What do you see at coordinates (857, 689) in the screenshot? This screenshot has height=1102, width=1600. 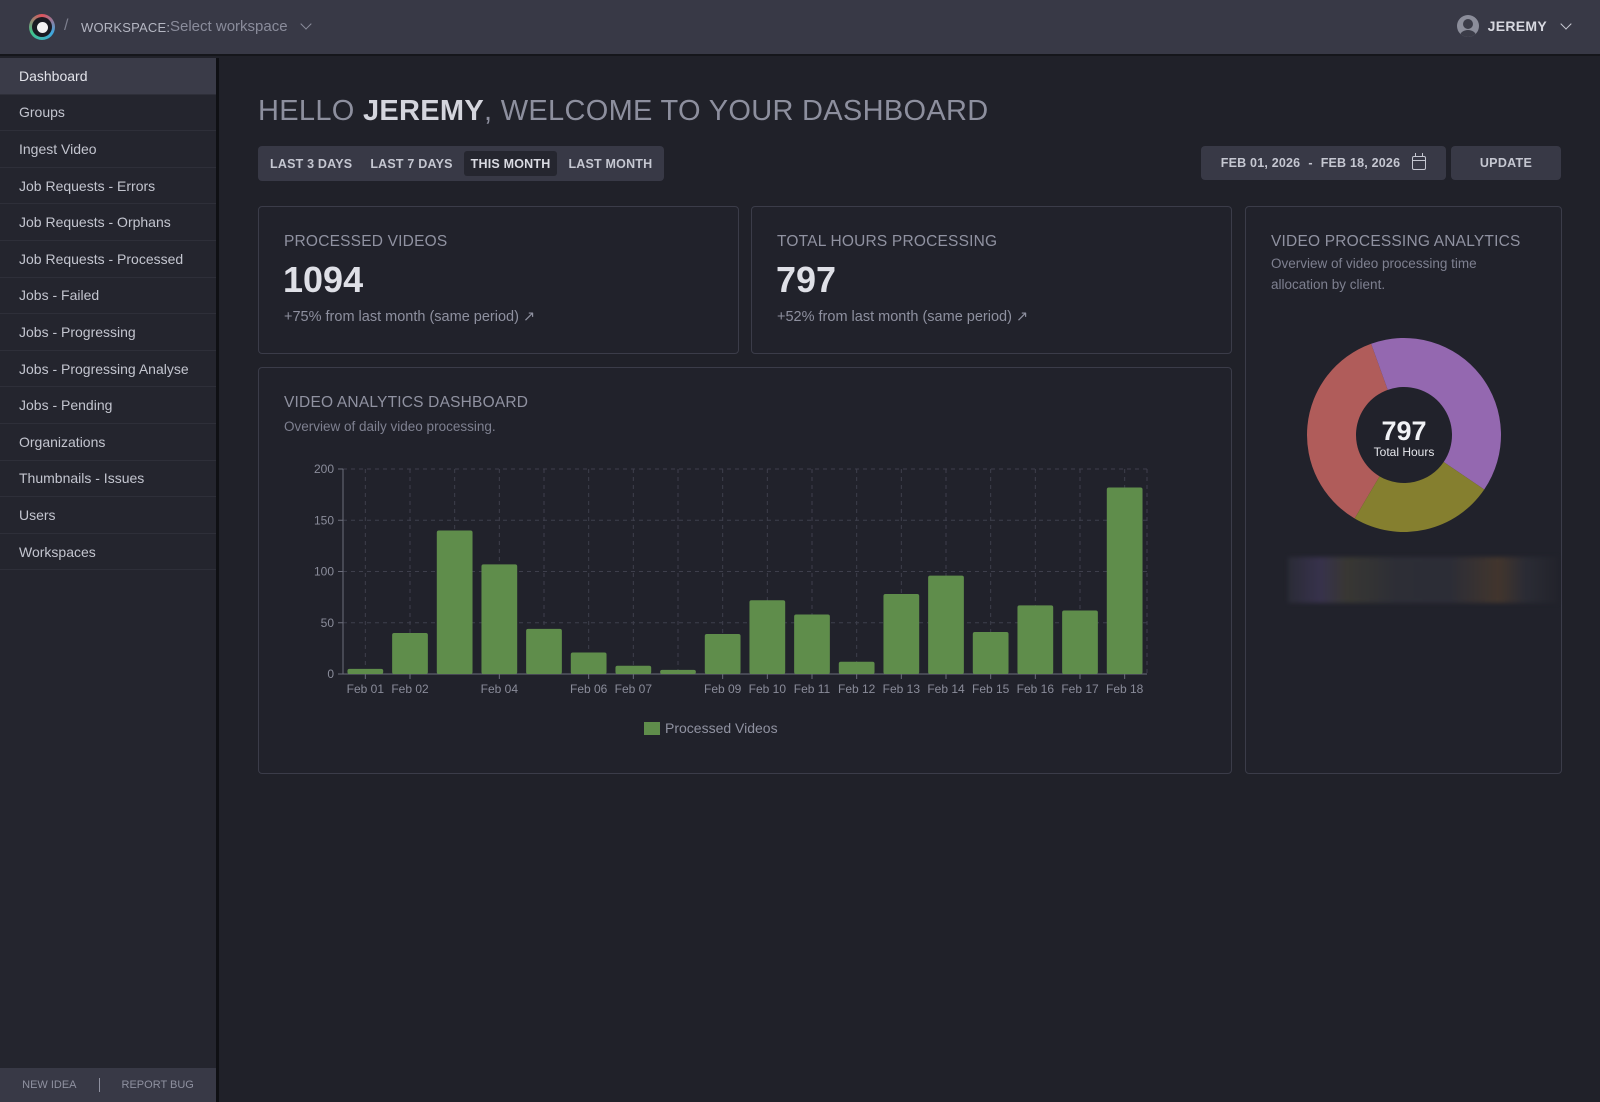 I see `x-tick-label: Feb 12` at bounding box center [857, 689].